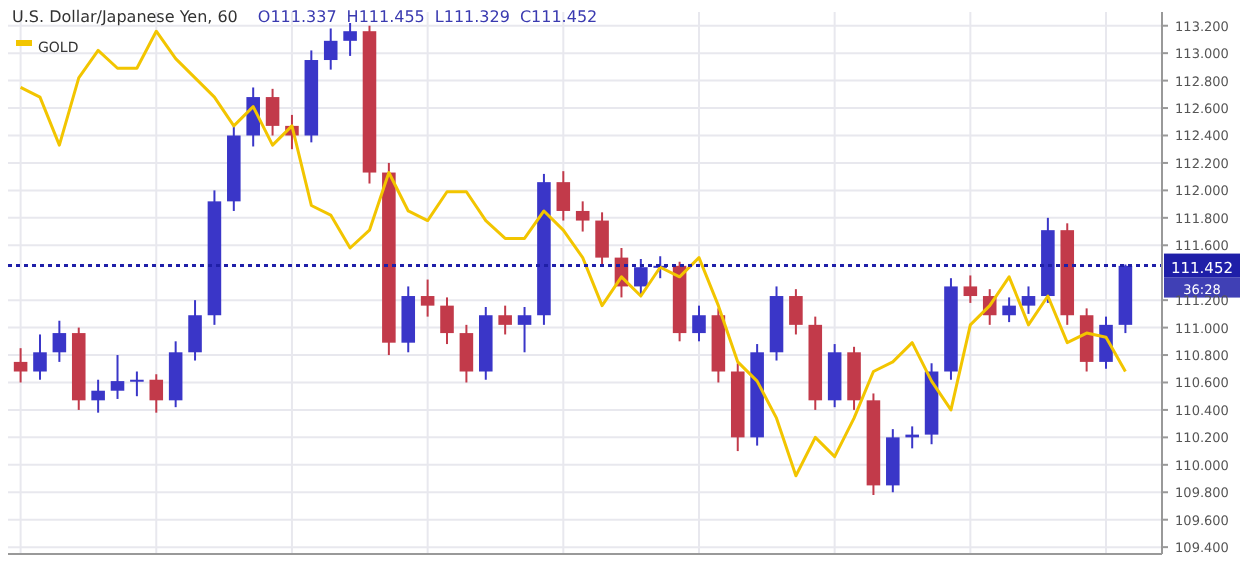 This screenshot has width=1250, height=578. What do you see at coordinates (385, 17) in the screenshot?
I see `annotation: H111.455` at bounding box center [385, 17].